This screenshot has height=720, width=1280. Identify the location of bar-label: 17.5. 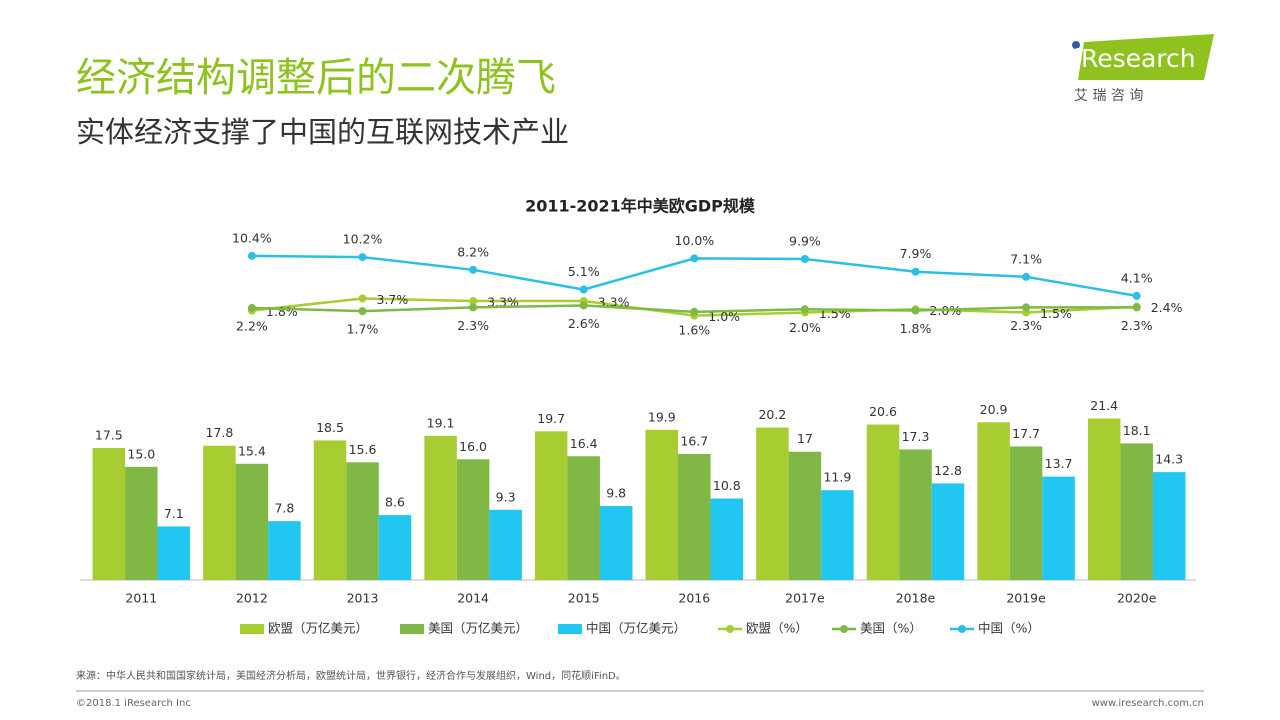
(109, 434).